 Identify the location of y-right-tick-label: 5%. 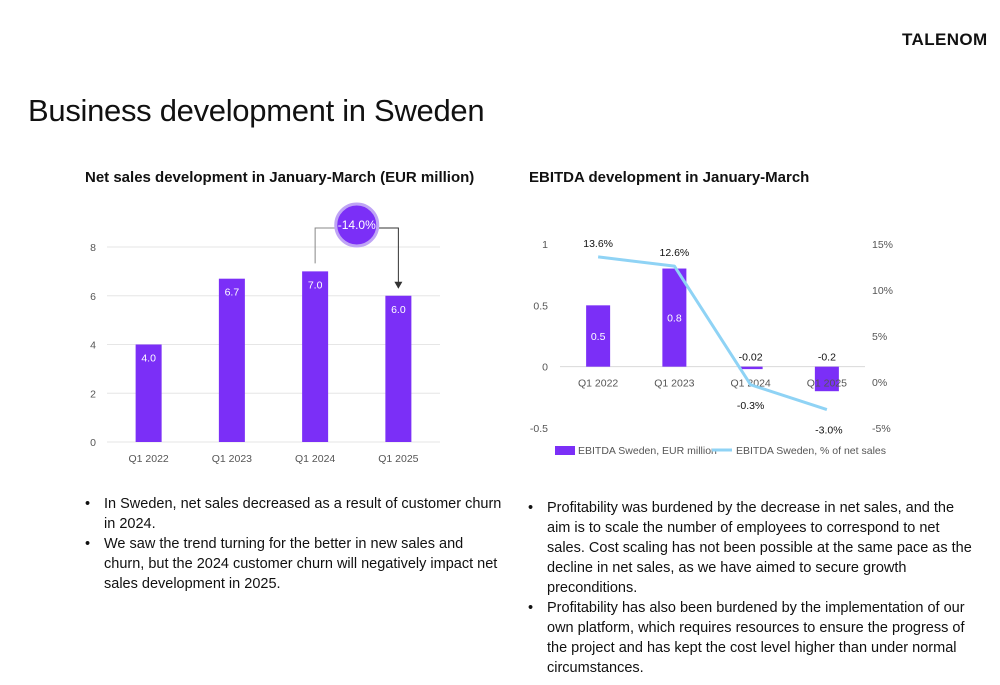
(879, 337).